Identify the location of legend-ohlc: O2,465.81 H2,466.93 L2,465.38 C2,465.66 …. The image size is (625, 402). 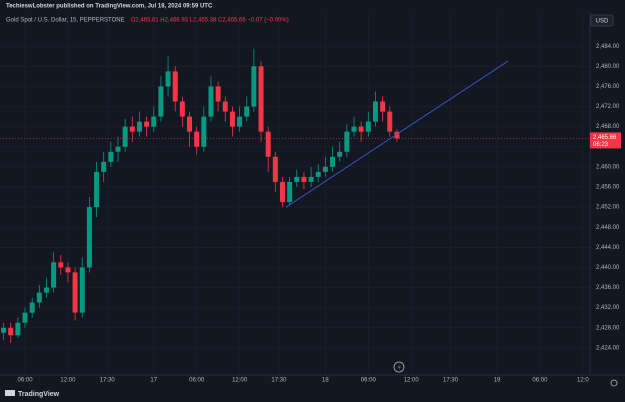
(210, 21).